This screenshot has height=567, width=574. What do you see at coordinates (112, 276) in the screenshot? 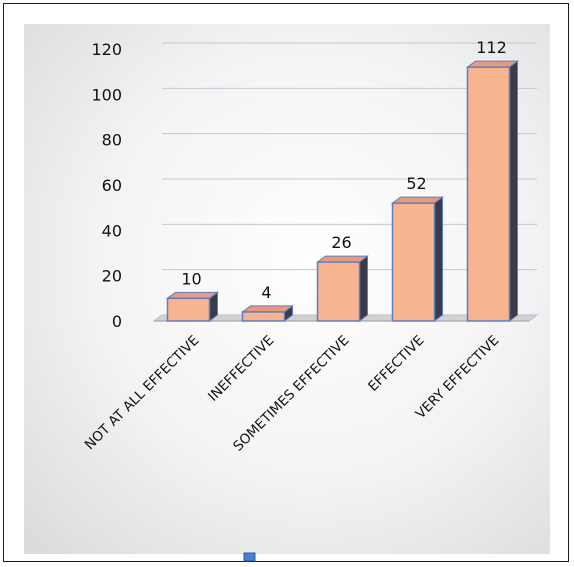
I see `y-tick-label: 20` at bounding box center [112, 276].